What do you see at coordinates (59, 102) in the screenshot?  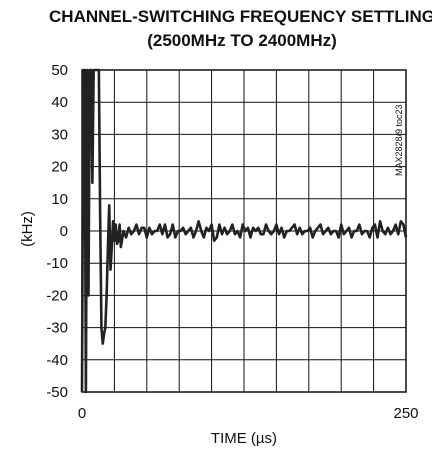 I see `y-tick-label: 40` at bounding box center [59, 102].